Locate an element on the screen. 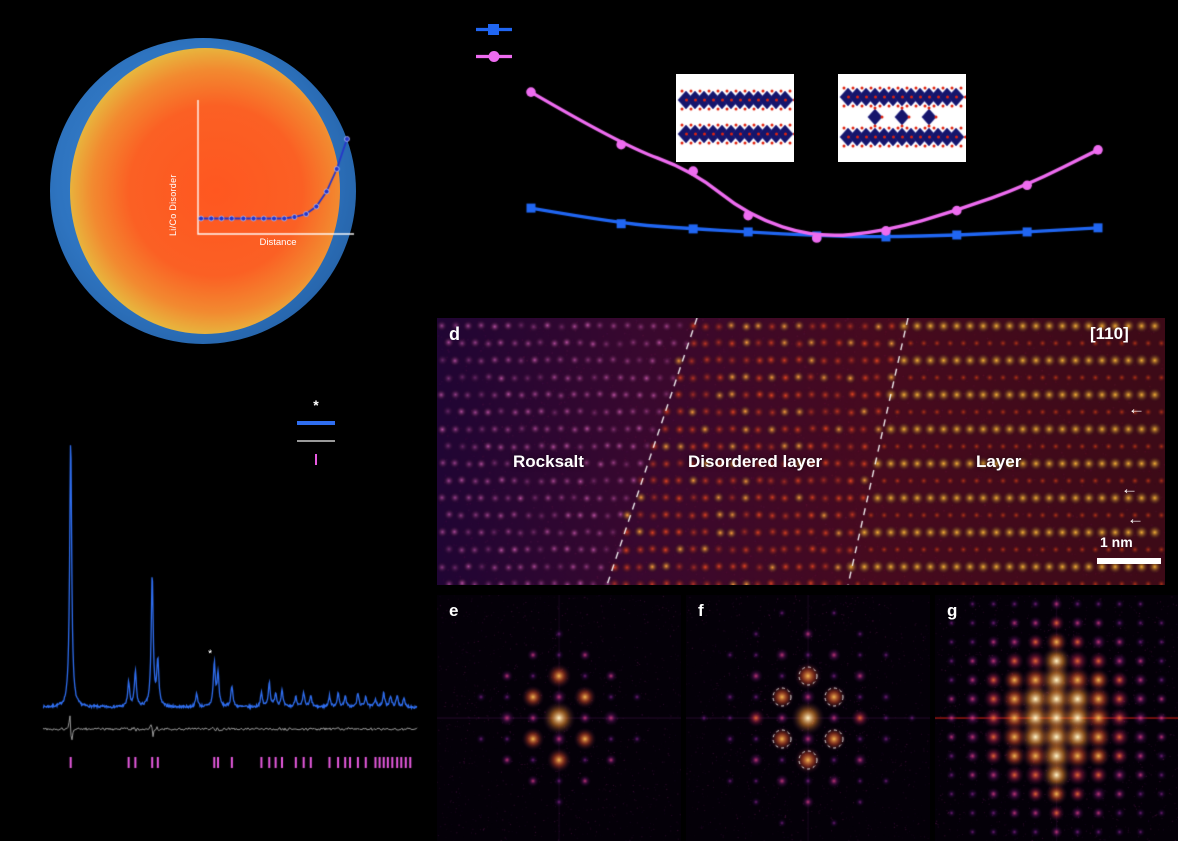  asterisk-marker-icon: * is located at coordinates (316, 405).